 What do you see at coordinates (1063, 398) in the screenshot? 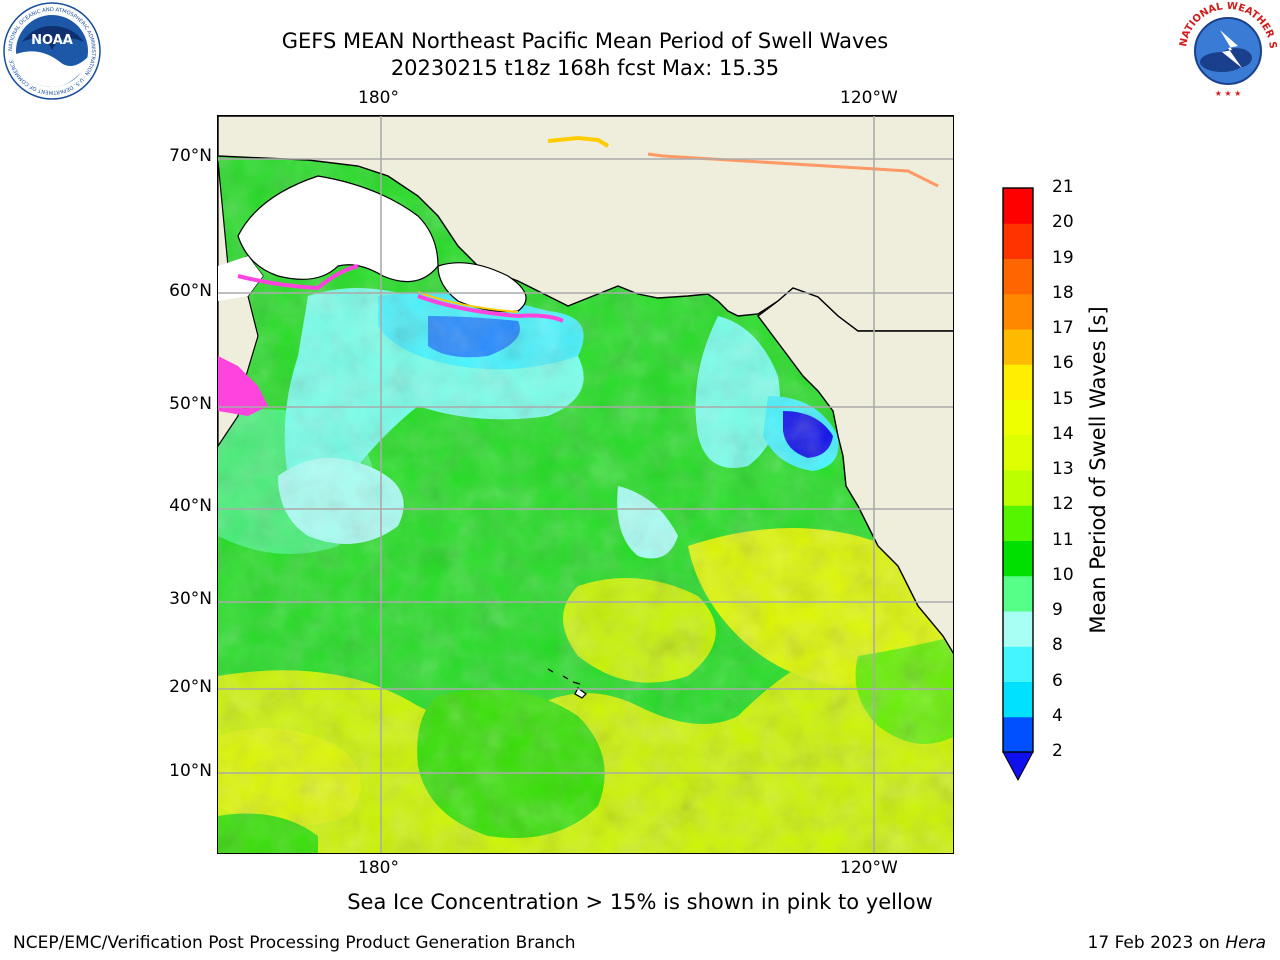
I see `colorbar-tick-label: 15` at bounding box center [1063, 398].